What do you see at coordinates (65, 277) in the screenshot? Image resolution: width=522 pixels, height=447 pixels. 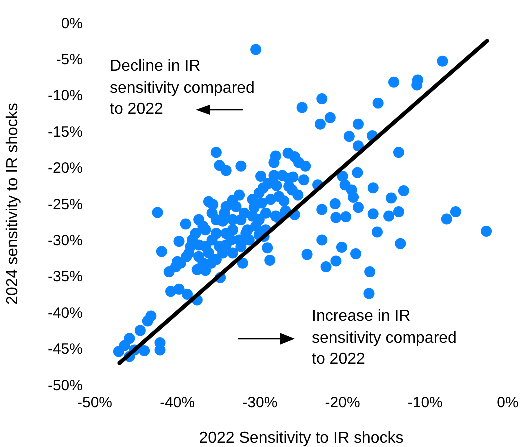 I see `y-tick-label: -35%` at bounding box center [65, 277].